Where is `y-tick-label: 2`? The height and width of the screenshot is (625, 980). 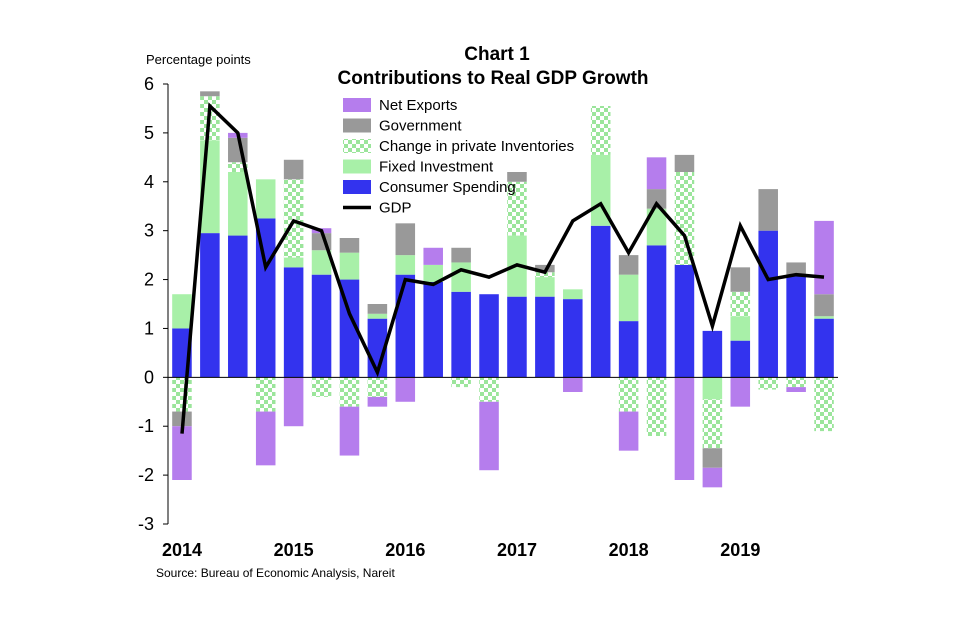
y-tick-label: 2 is located at coordinates (149, 280).